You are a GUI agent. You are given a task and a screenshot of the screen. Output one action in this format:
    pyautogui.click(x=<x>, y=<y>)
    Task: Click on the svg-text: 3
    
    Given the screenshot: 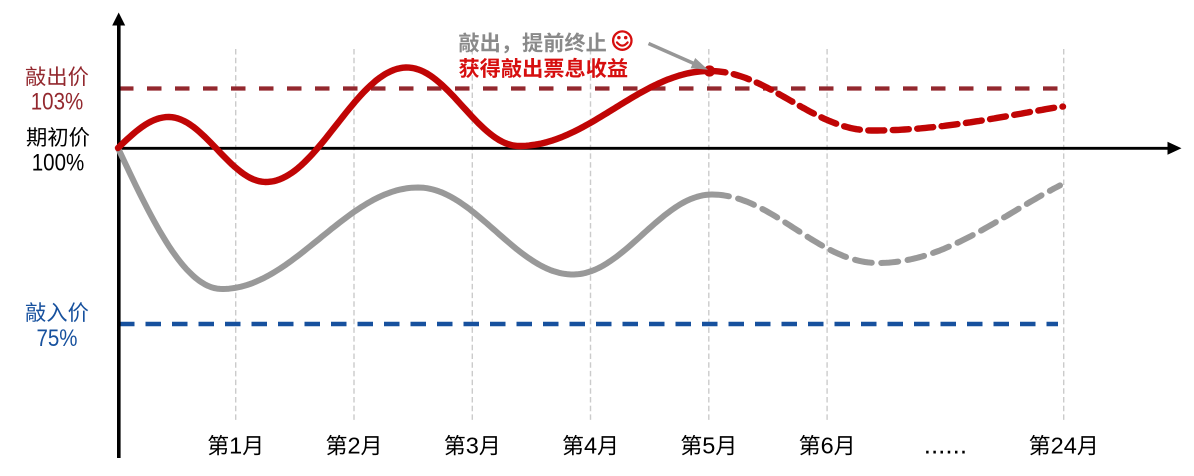 What is the action you would take?
    pyautogui.click(x=472, y=446)
    